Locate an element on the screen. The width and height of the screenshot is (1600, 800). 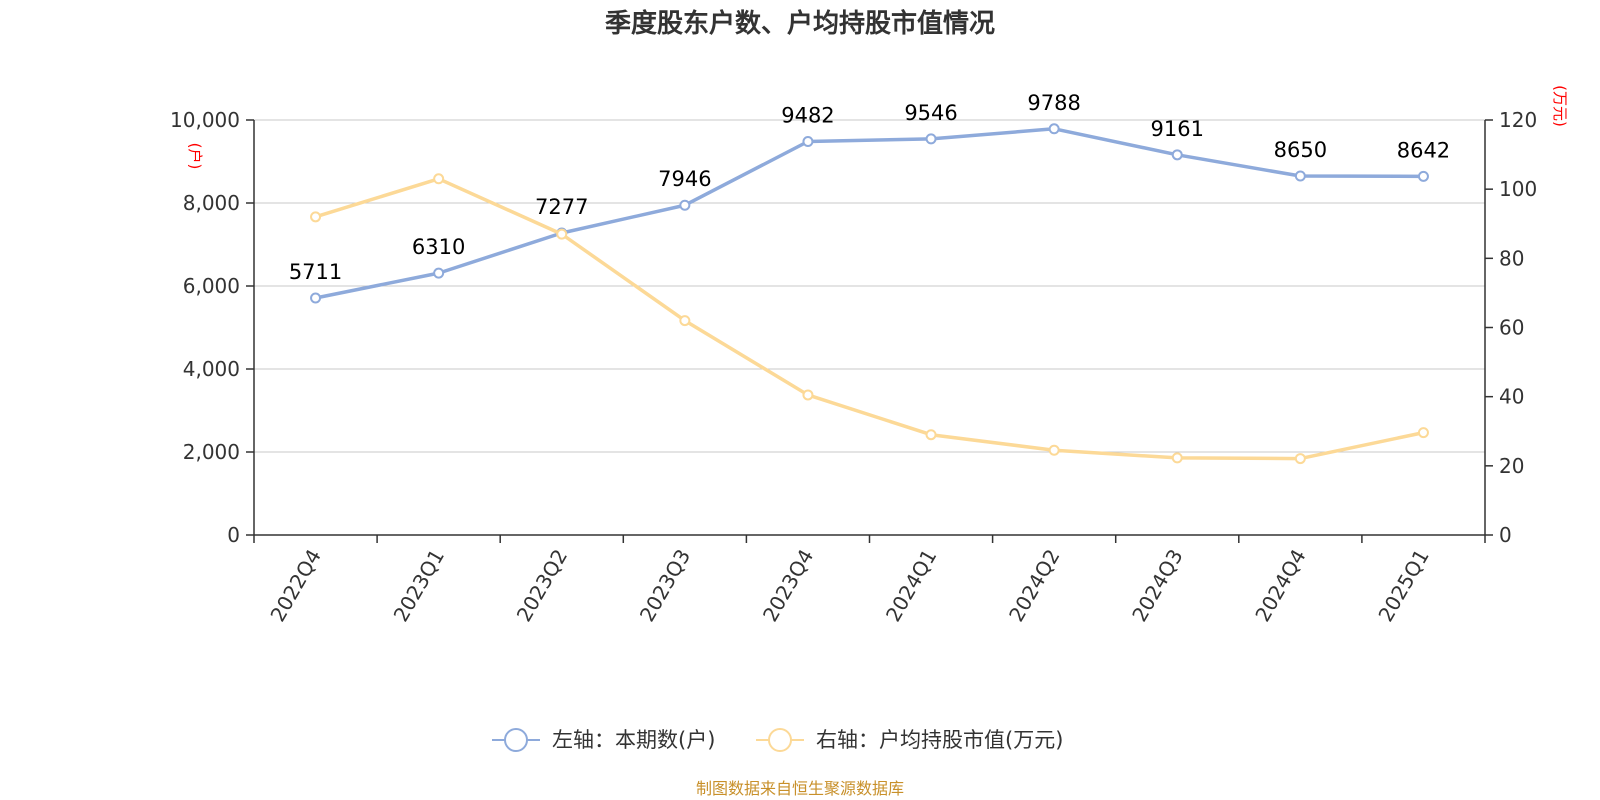
right-tick-label: 120 is located at coordinates (1518, 120).